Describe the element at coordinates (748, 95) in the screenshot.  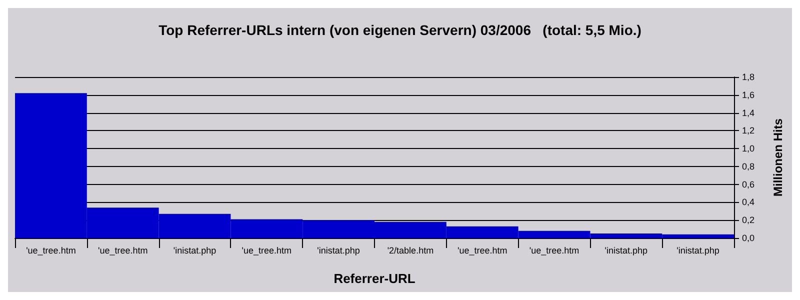
I see `y-tick-label: 1,6` at that location.